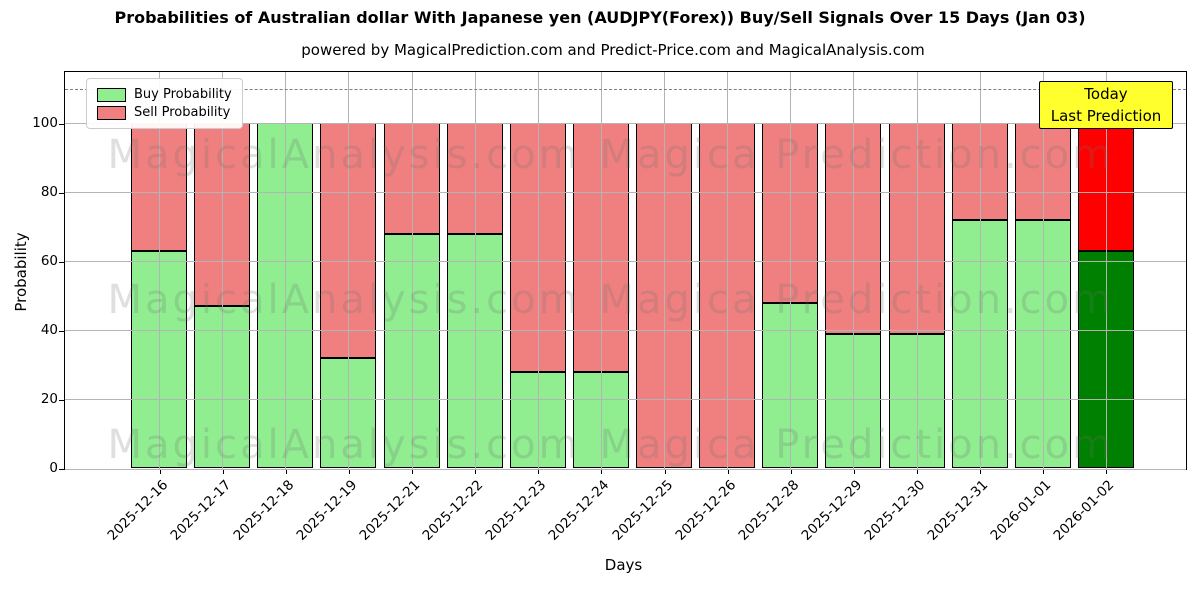  I want to click on today-annotation: Today Last Prediction, so click(1106, 105).